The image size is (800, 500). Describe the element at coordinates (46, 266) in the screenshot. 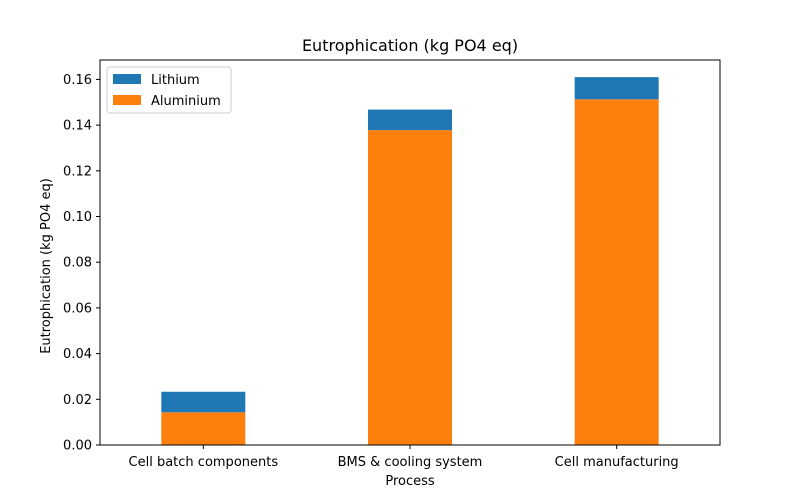

I see `y-axis-title: Eutrophication (kg PO4 eq)` at that location.